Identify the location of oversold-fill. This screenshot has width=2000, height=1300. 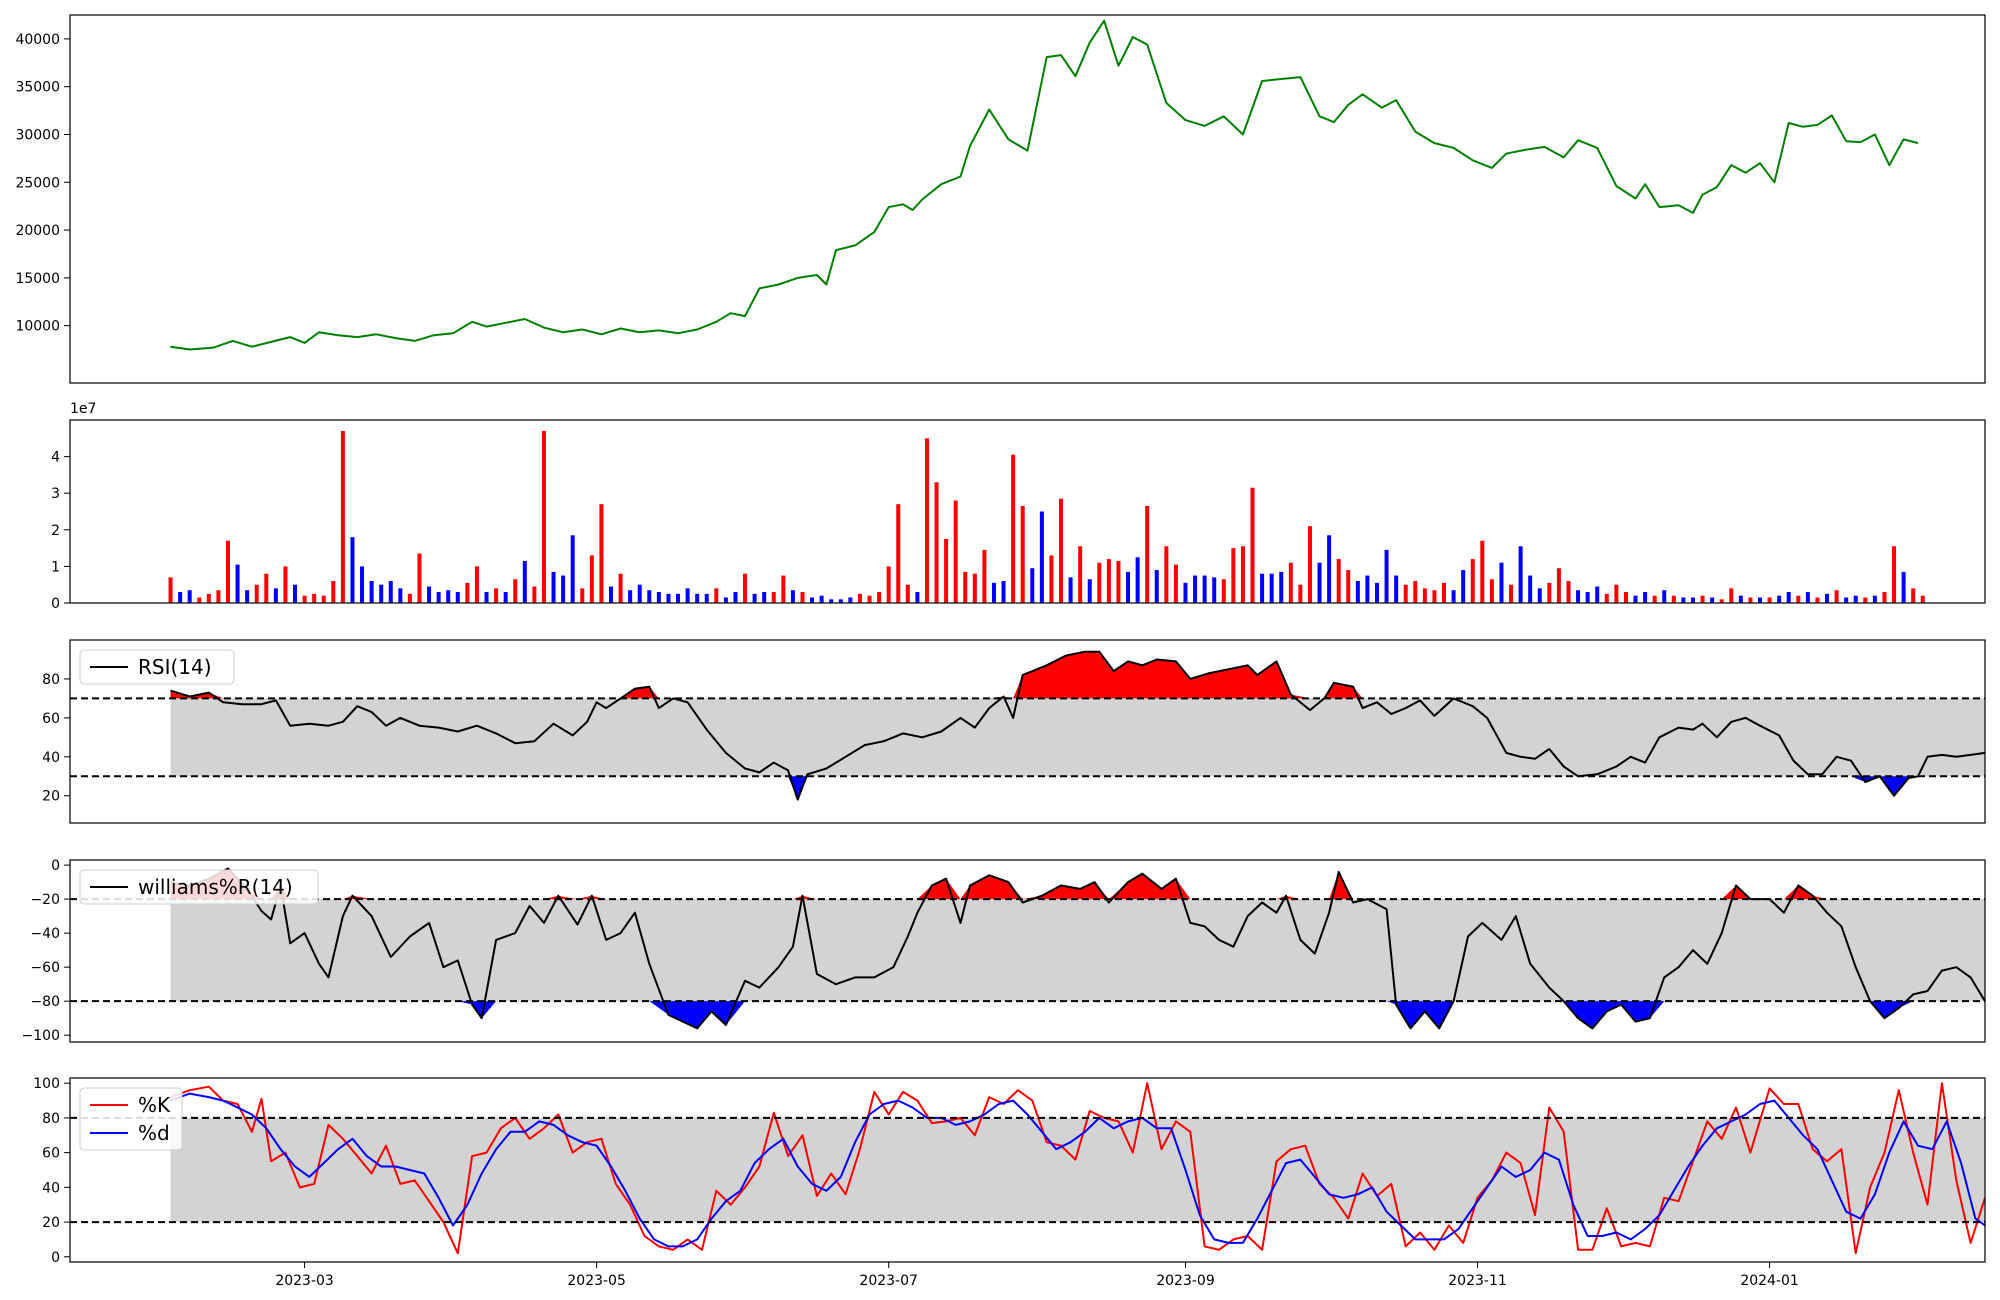
(1077, 1015).